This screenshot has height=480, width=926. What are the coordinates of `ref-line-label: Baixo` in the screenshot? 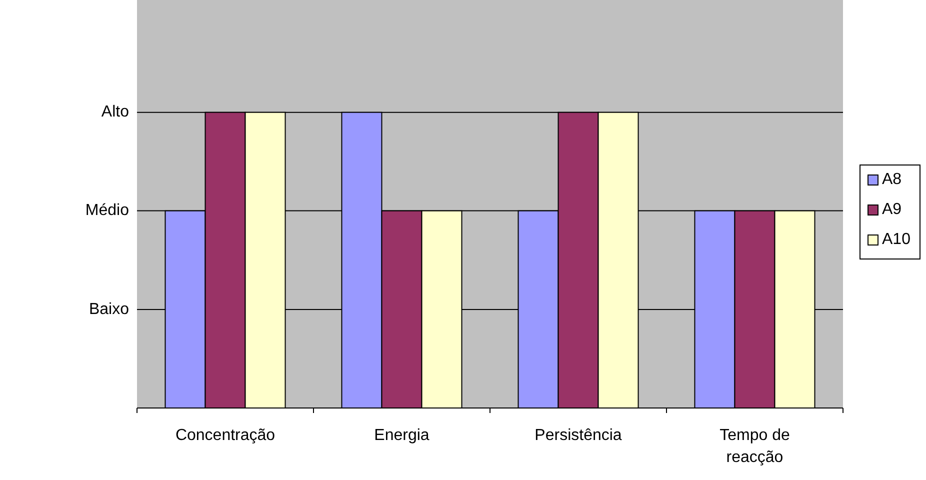 It's located at (109, 309).